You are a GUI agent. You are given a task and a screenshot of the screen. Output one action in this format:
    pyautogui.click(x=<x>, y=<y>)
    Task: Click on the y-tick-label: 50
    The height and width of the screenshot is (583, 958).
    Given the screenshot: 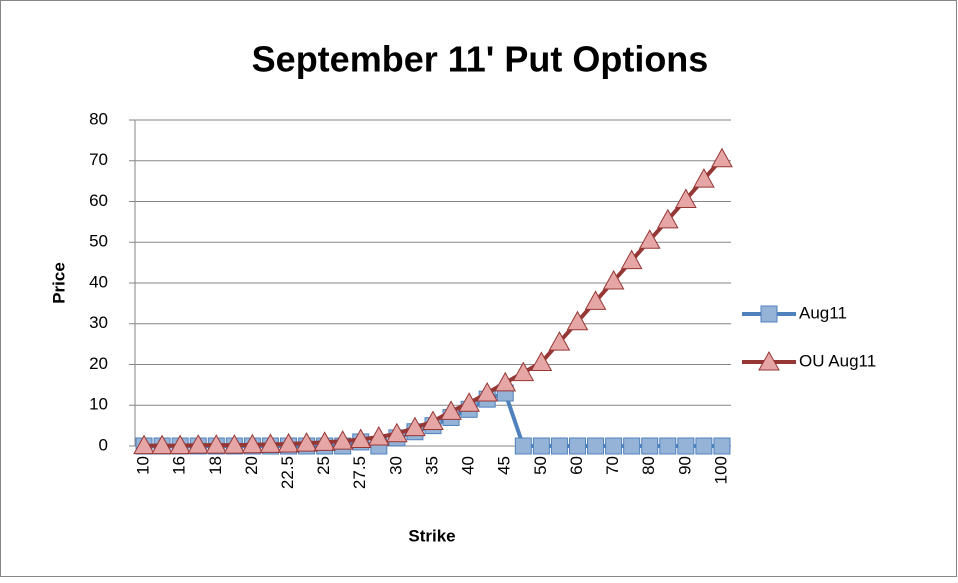 What is the action you would take?
    pyautogui.click(x=98, y=241)
    